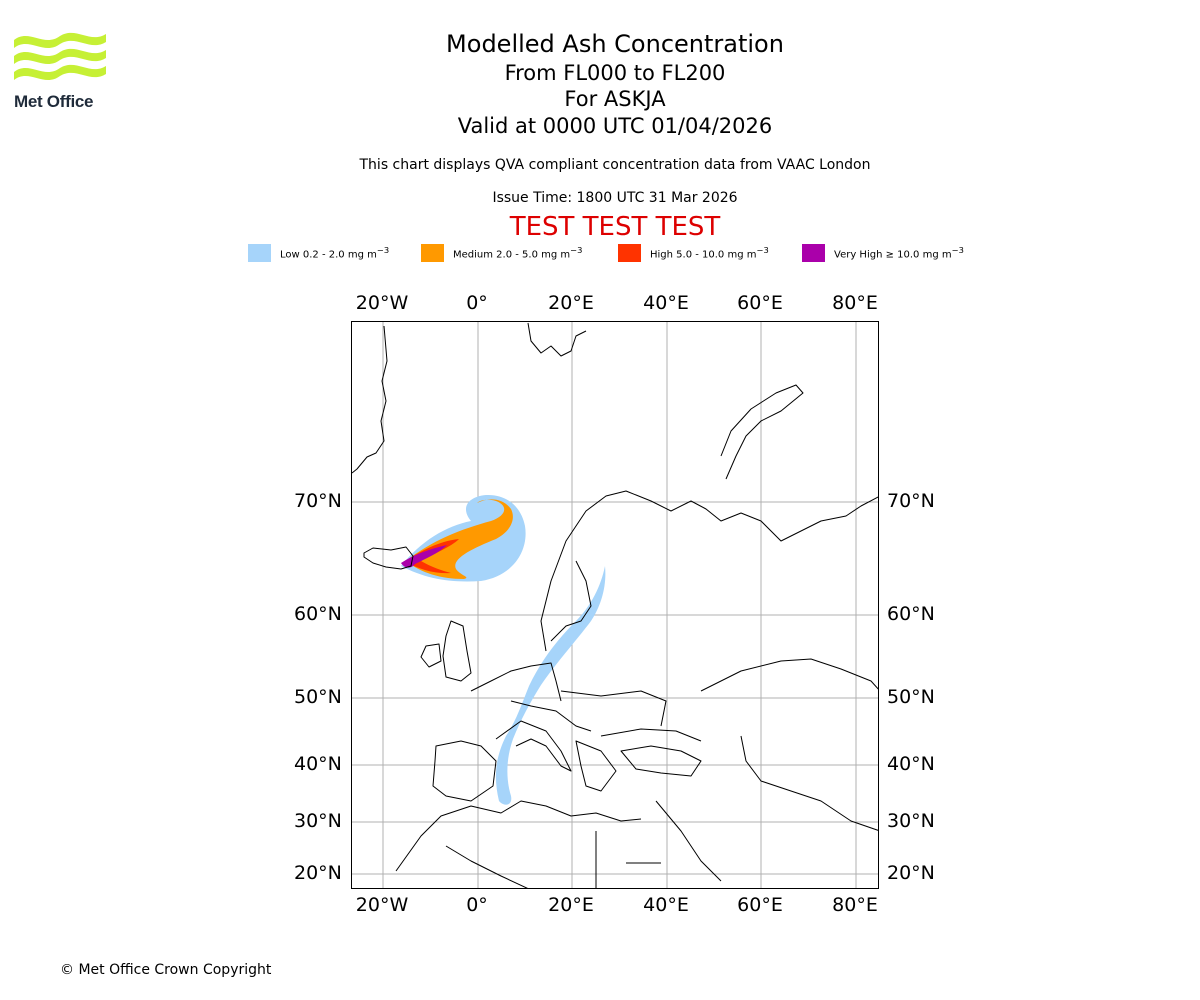 This screenshot has height=1000, width=1200. What do you see at coordinates (651, 735) in the screenshot?
I see `black-sea-coast` at bounding box center [651, 735].